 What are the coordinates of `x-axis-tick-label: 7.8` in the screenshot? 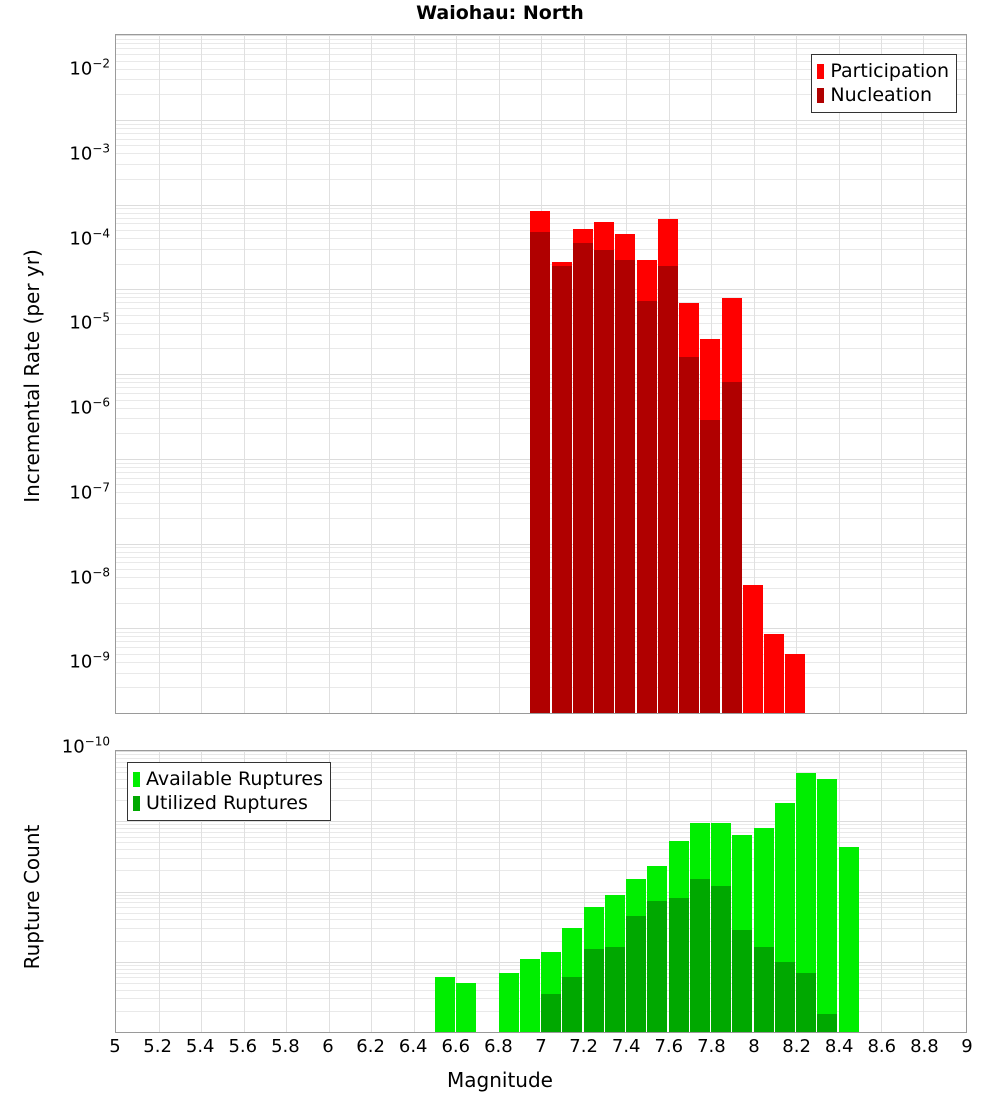 It's located at (711, 1046).